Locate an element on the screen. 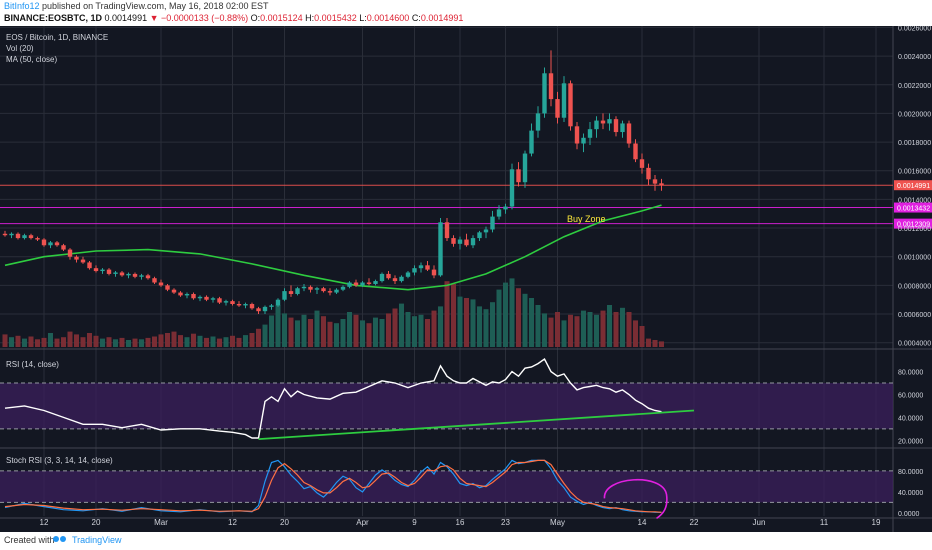  price-tick-label: 0.0026000 is located at coordinates (914, 29).